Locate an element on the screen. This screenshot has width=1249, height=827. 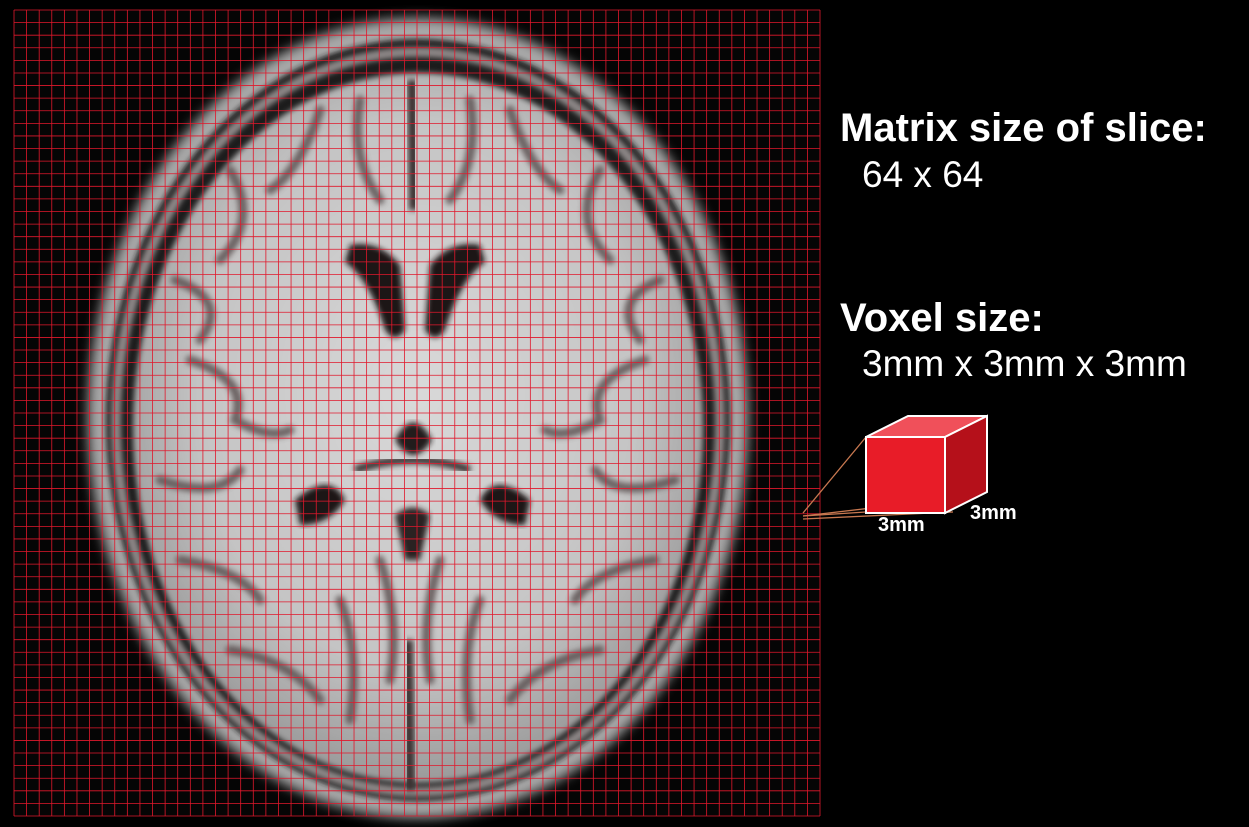
cube-side-dimension-label: 3mm is located at coordinates (993, 513).